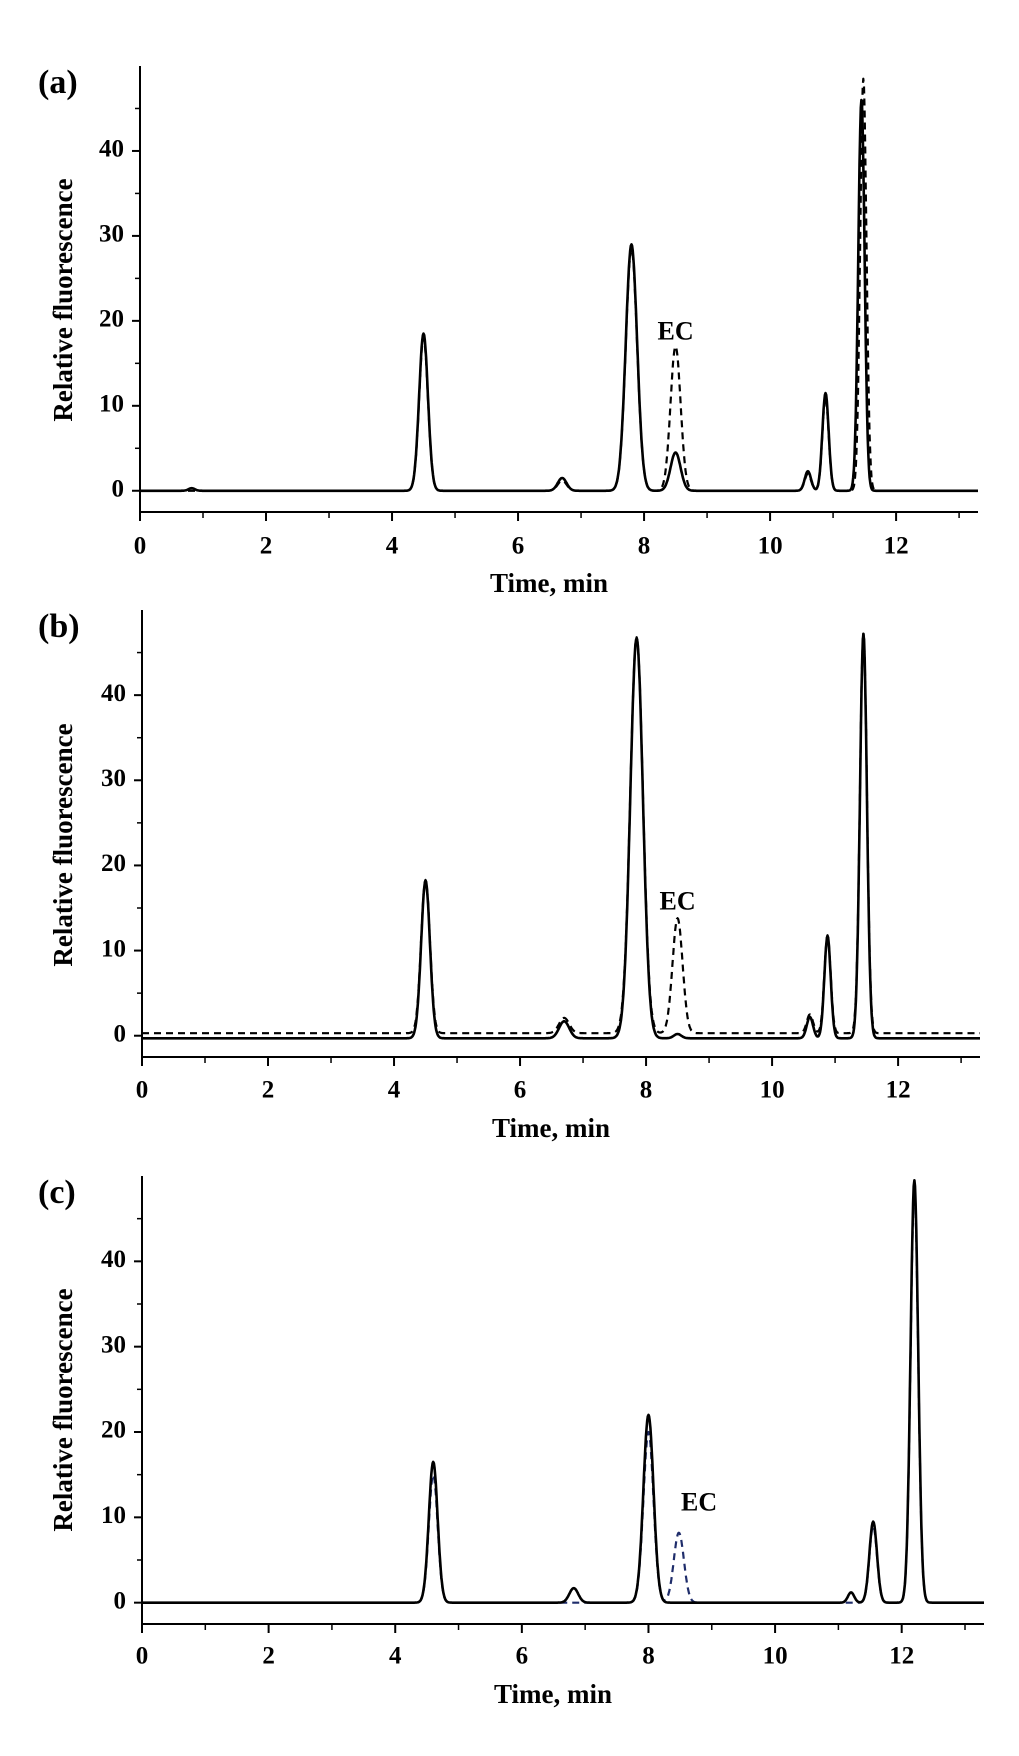 This screenshot has height=1756, width=1019. Describe the element at coordinates (58, 82) in the screenshot. I see `panel-label: (a)` at that location.